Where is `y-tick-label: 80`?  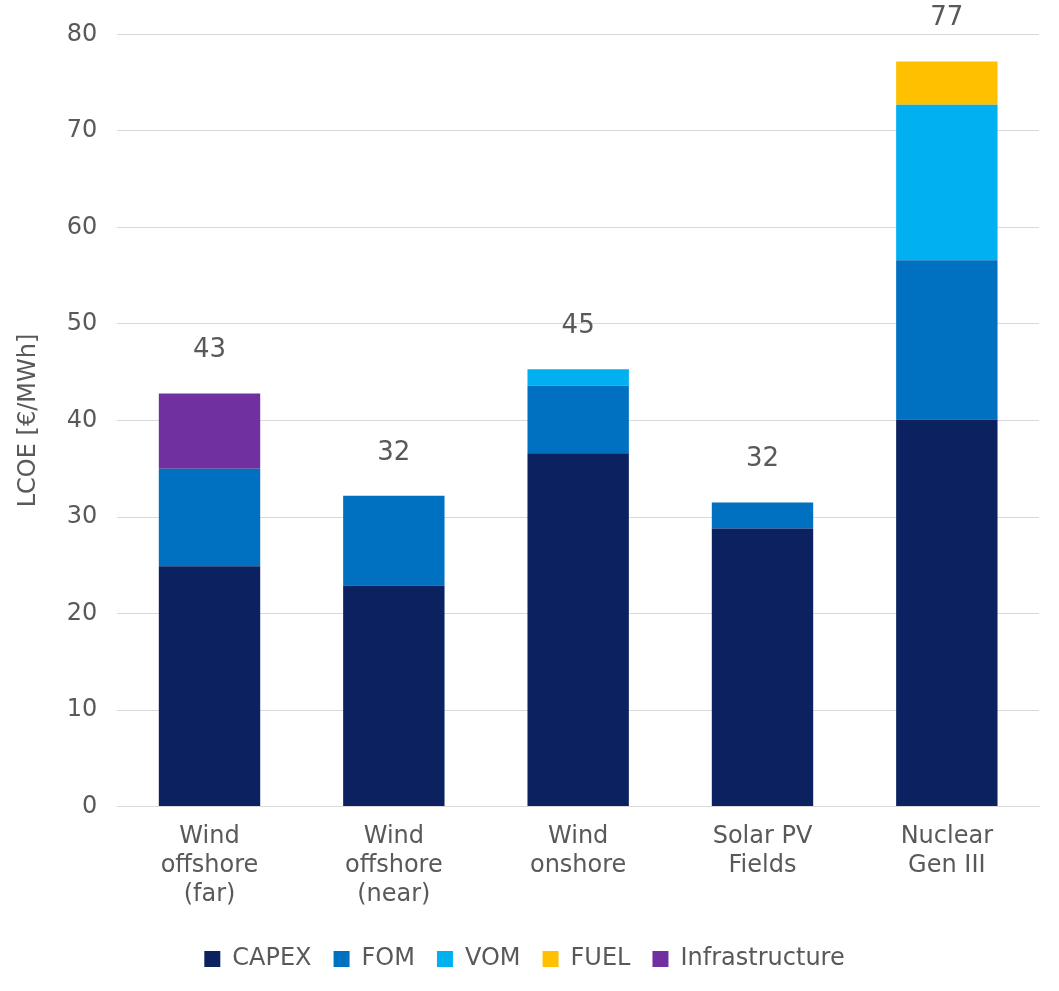 y-tick-label: 80 is located at coordinates (82, 32).